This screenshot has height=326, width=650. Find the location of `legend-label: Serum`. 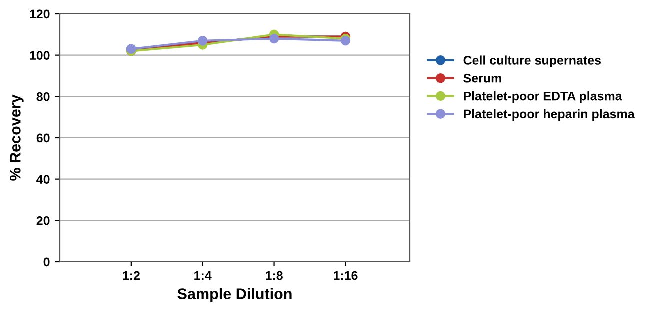

legend-label: Serum is located at coordinates (483, 78).